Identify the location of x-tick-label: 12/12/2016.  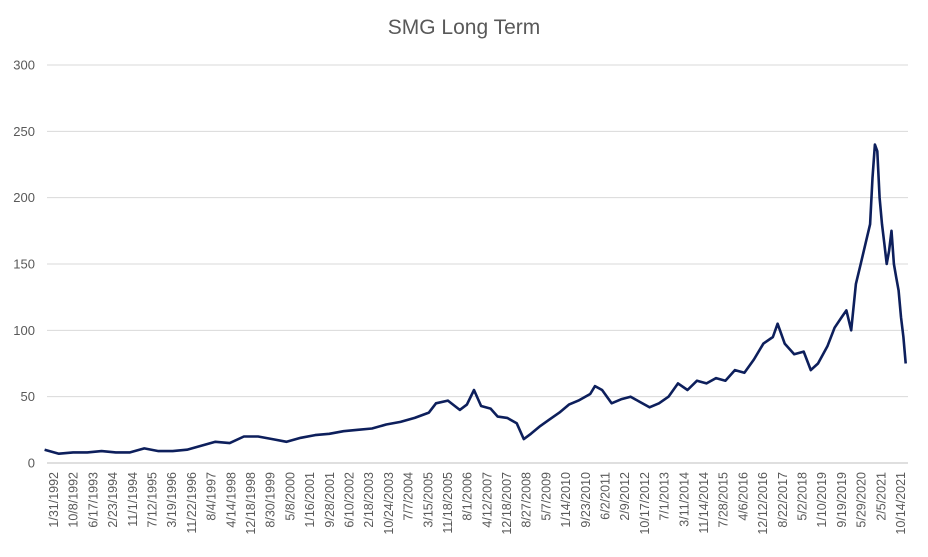
(763, 503).